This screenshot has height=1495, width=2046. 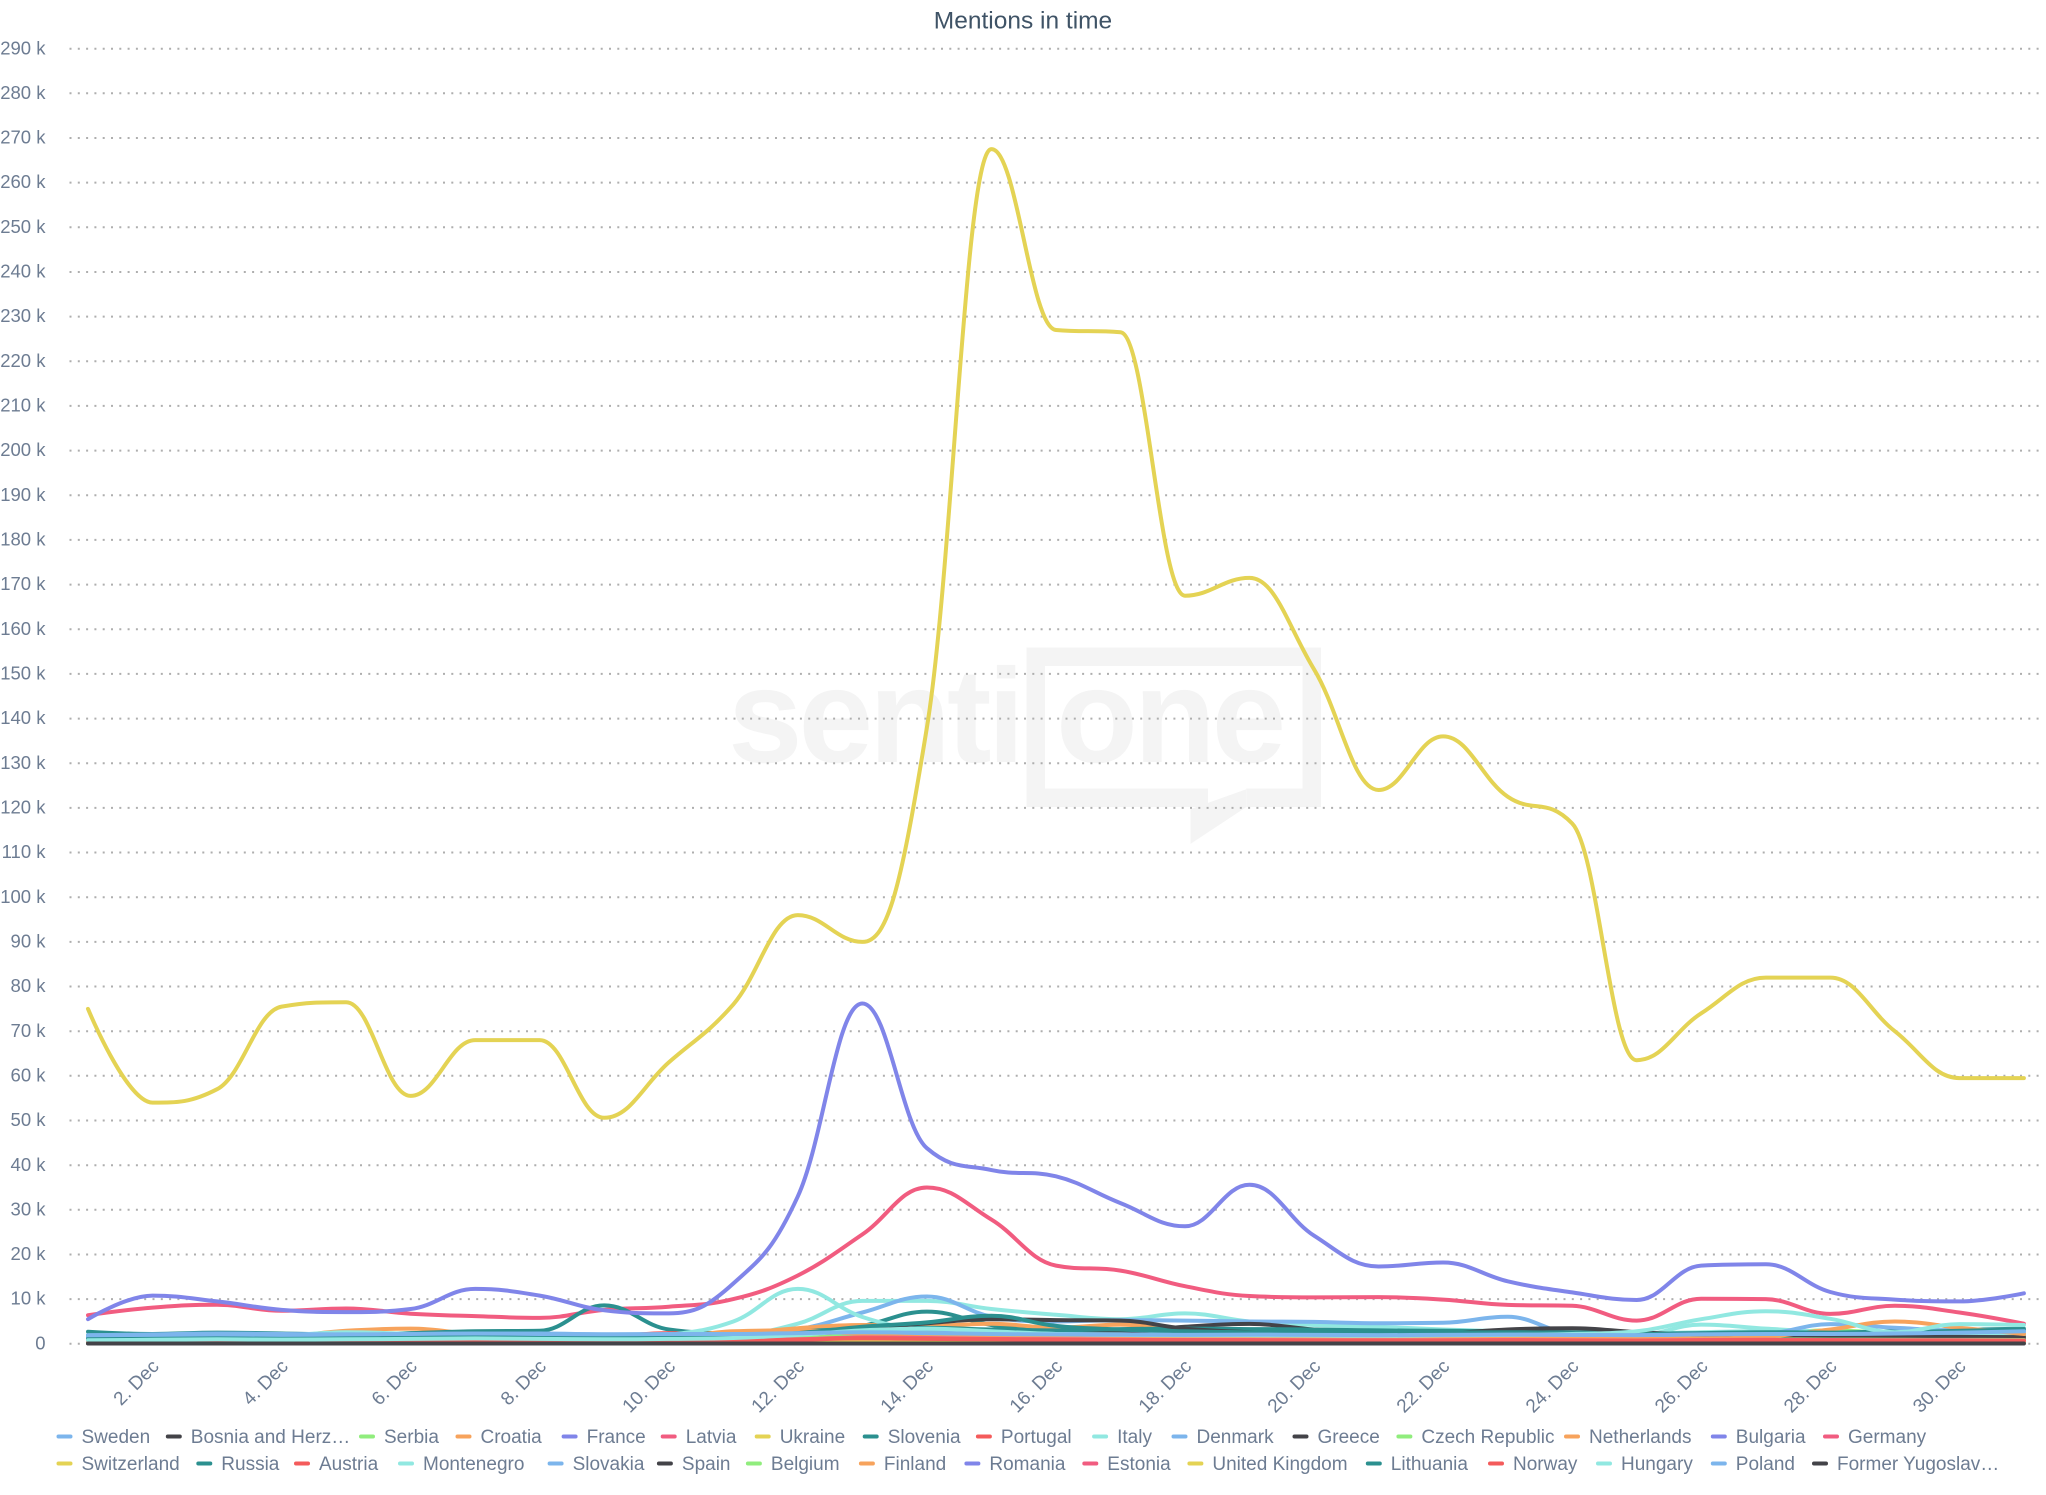 What do you see at coordinates (23, 717) in the screenshot?
I see `svg-text: 140 k` at bounding box center [23, 717].